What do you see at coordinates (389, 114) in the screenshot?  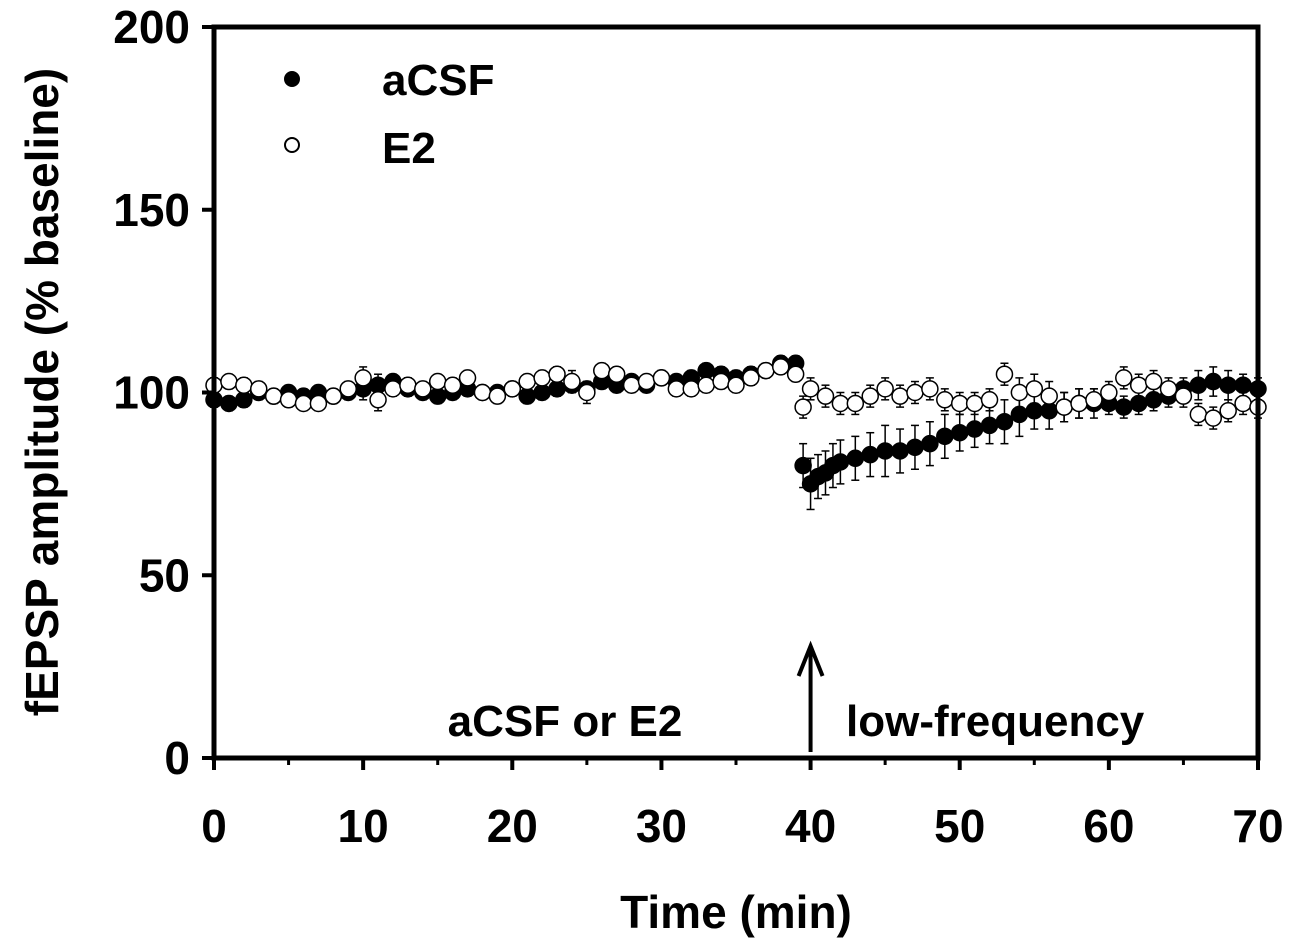 I see `legend: aCSF E2` at bounding box center [389, 114].